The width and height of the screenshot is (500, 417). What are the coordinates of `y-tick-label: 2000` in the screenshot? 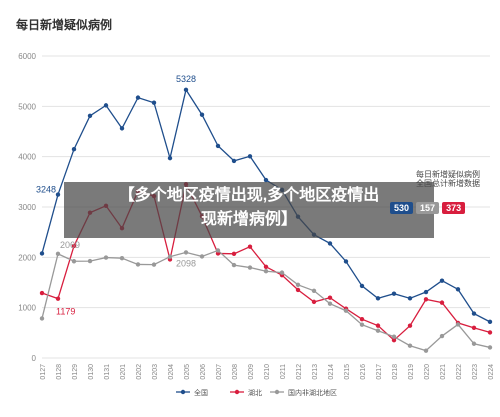 It's located at (27, 257).